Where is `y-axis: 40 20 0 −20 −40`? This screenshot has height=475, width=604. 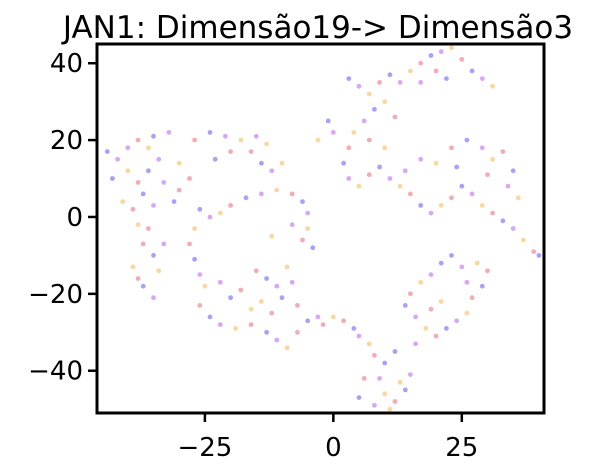 y-axis: 40 20 0 −20 −40 is located at coordinates (62, 218).